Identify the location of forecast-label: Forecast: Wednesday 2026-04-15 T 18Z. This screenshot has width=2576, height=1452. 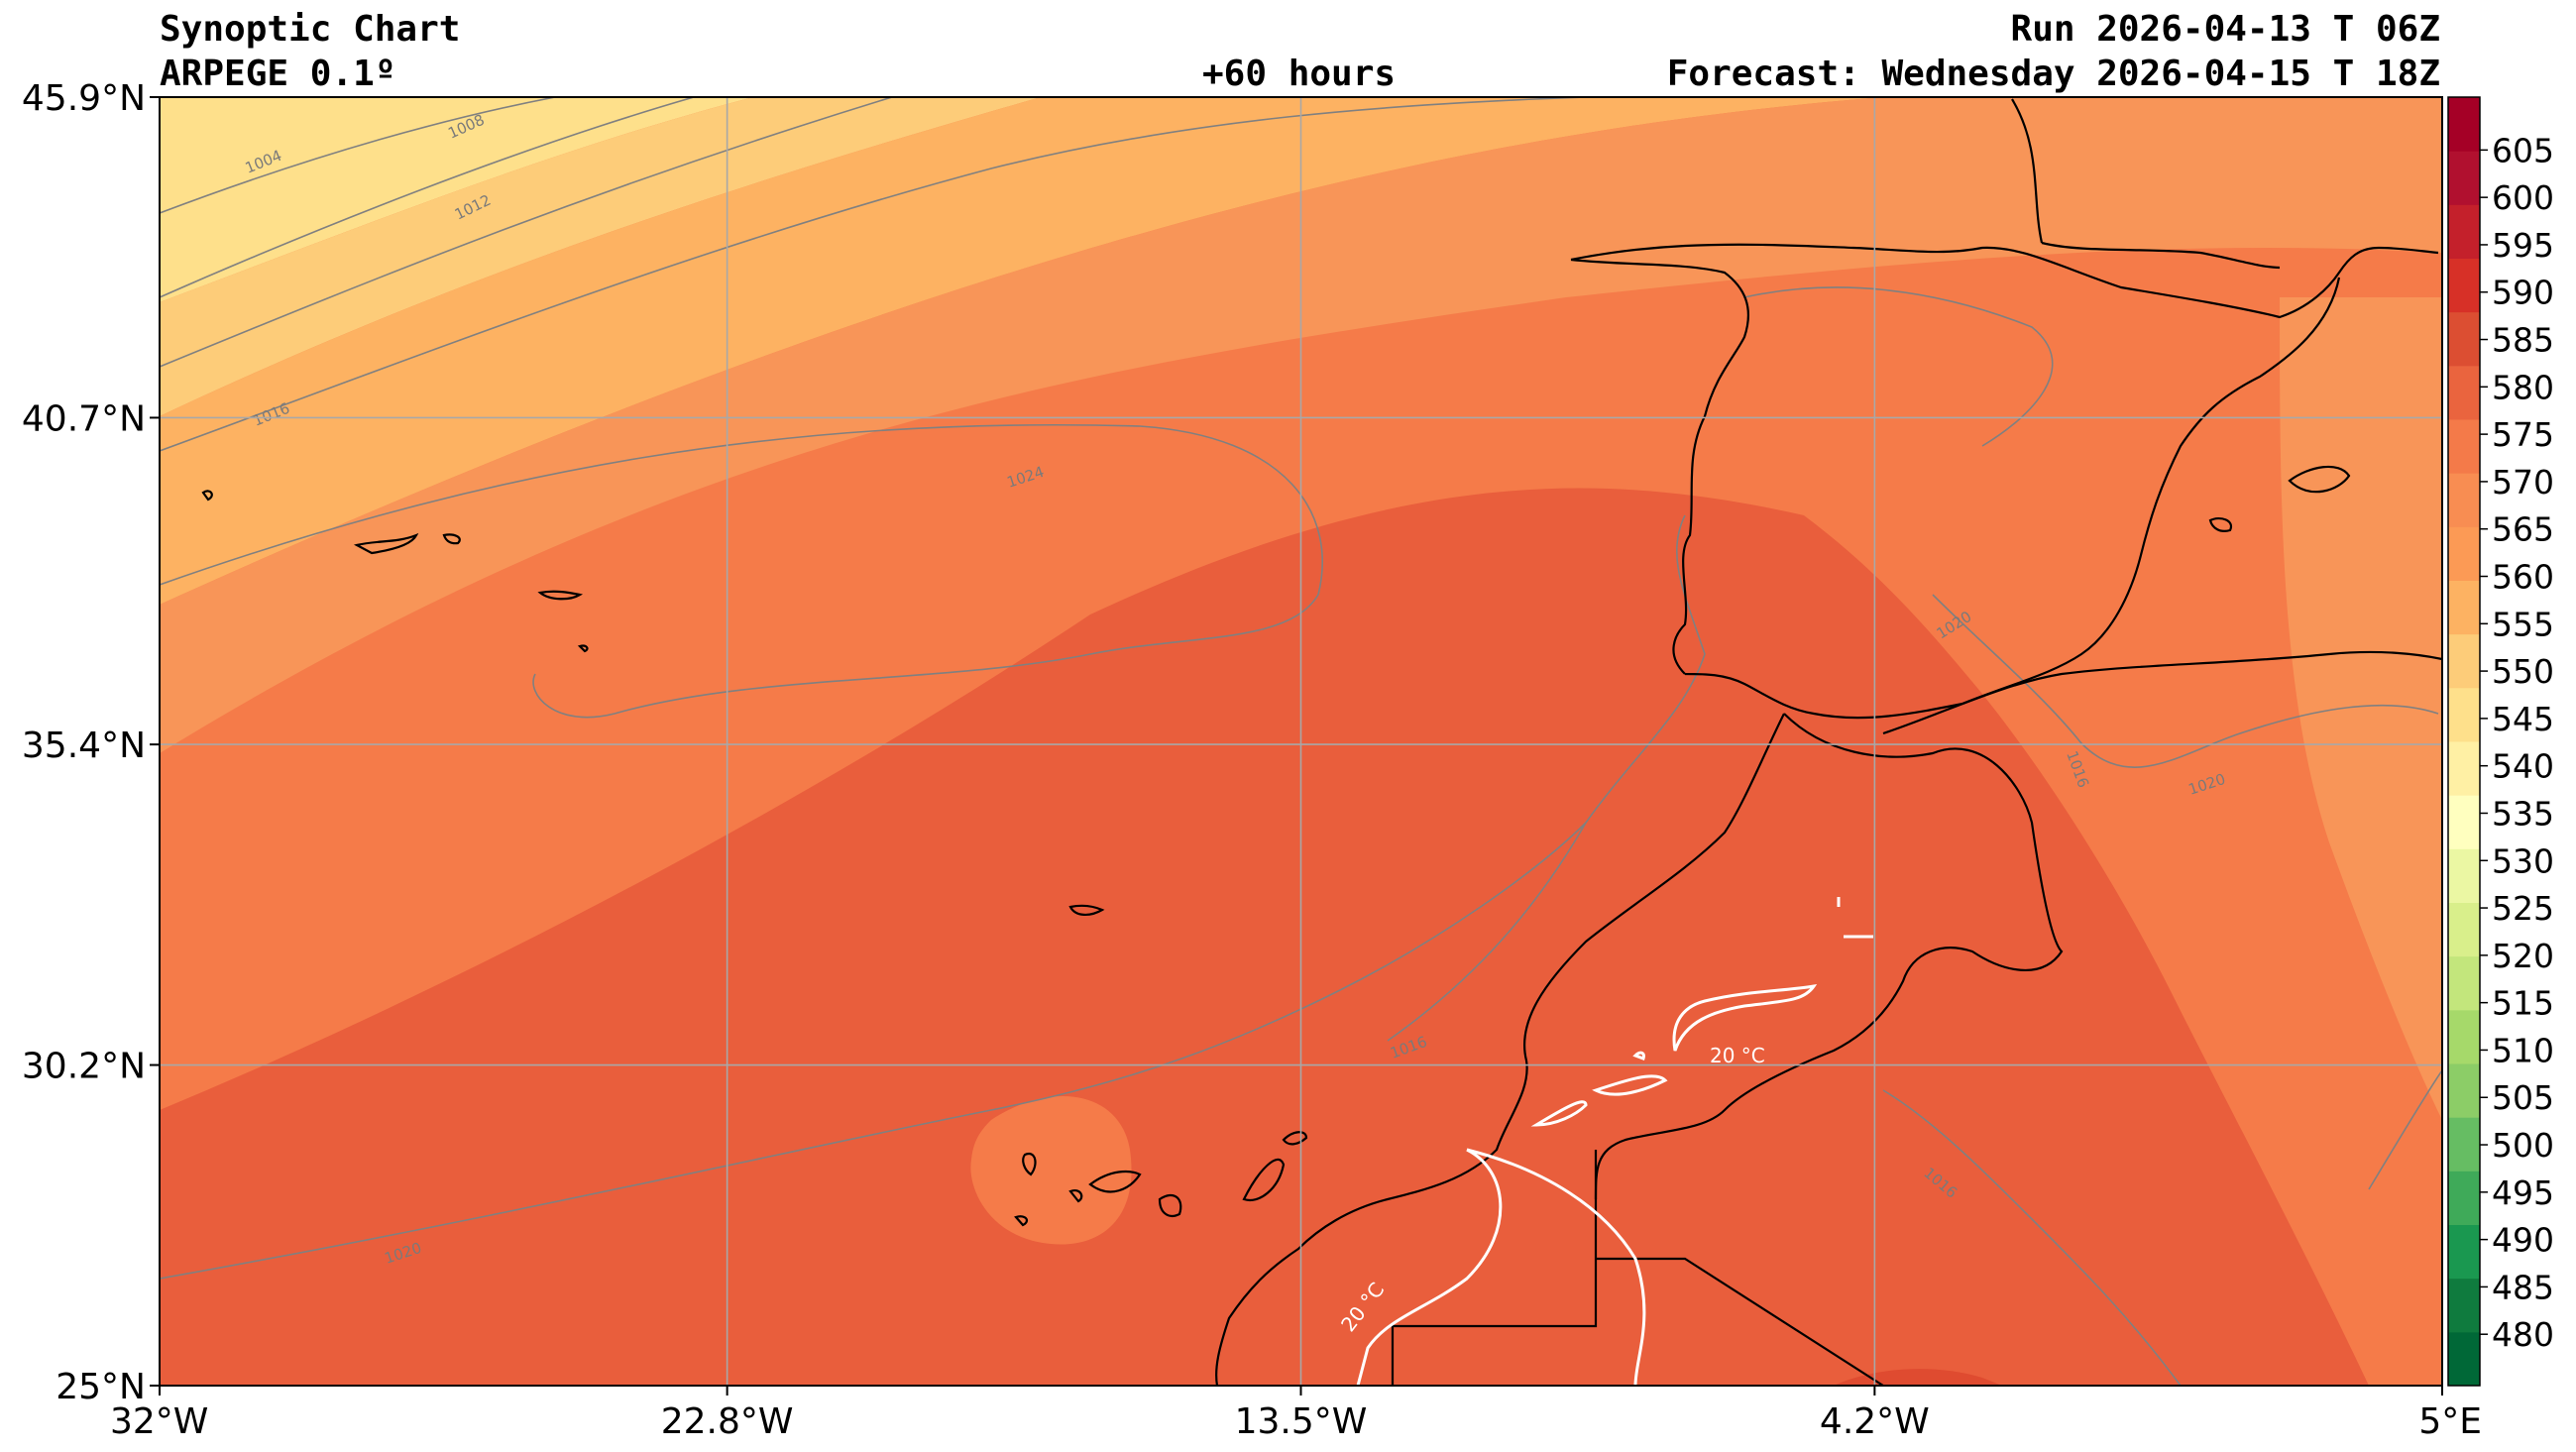
(2053, 74).